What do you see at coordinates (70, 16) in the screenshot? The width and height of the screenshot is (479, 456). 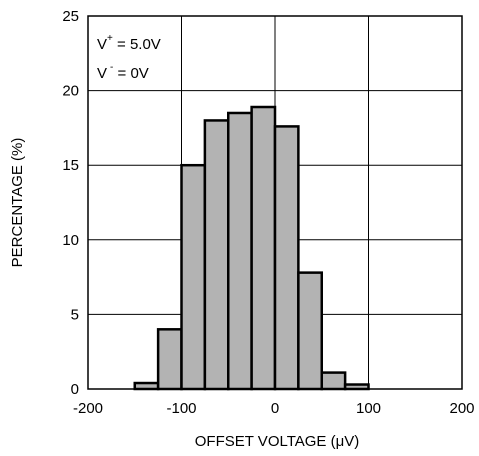 I see `y-tick-label-5: 25` at bounding box center [70, 16].